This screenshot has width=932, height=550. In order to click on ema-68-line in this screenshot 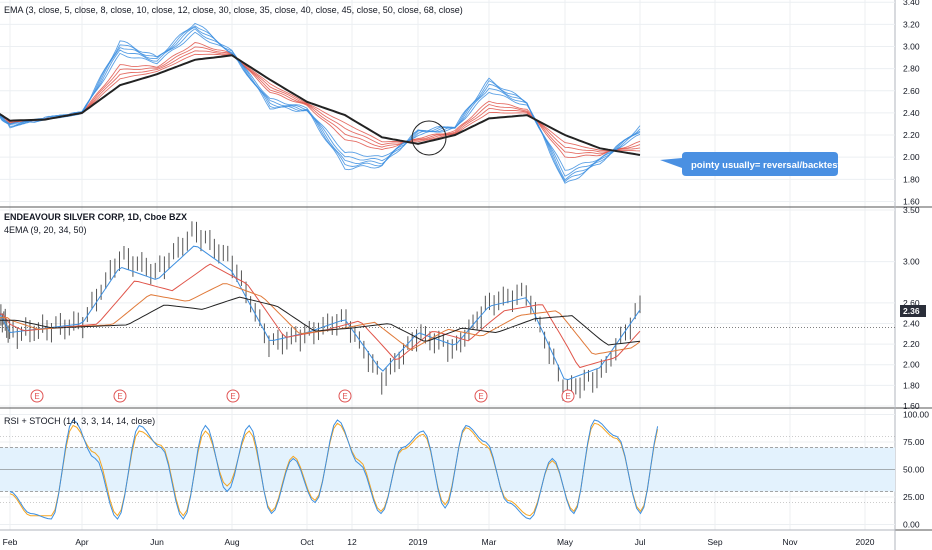, I will do `click(320, 105)`.